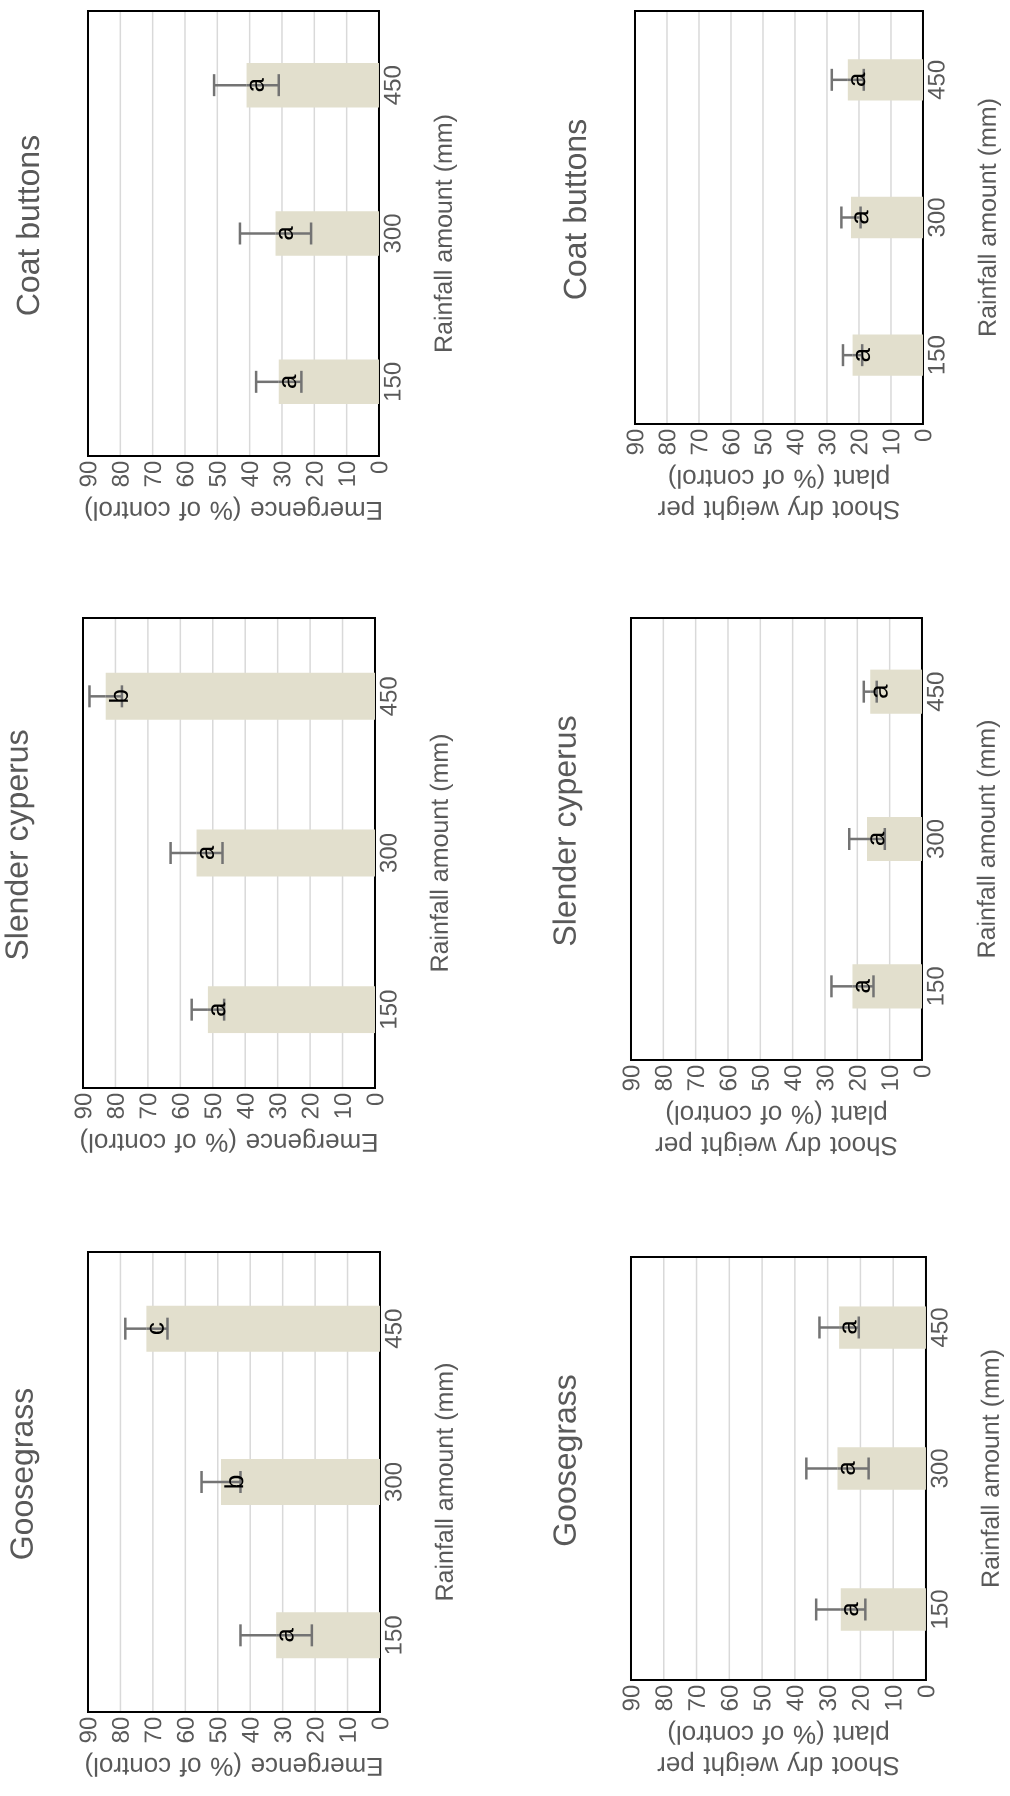 The height and width of the screenshot is (1796, 1010). I want to click on text: Slender cyperus, so click(567, 831).